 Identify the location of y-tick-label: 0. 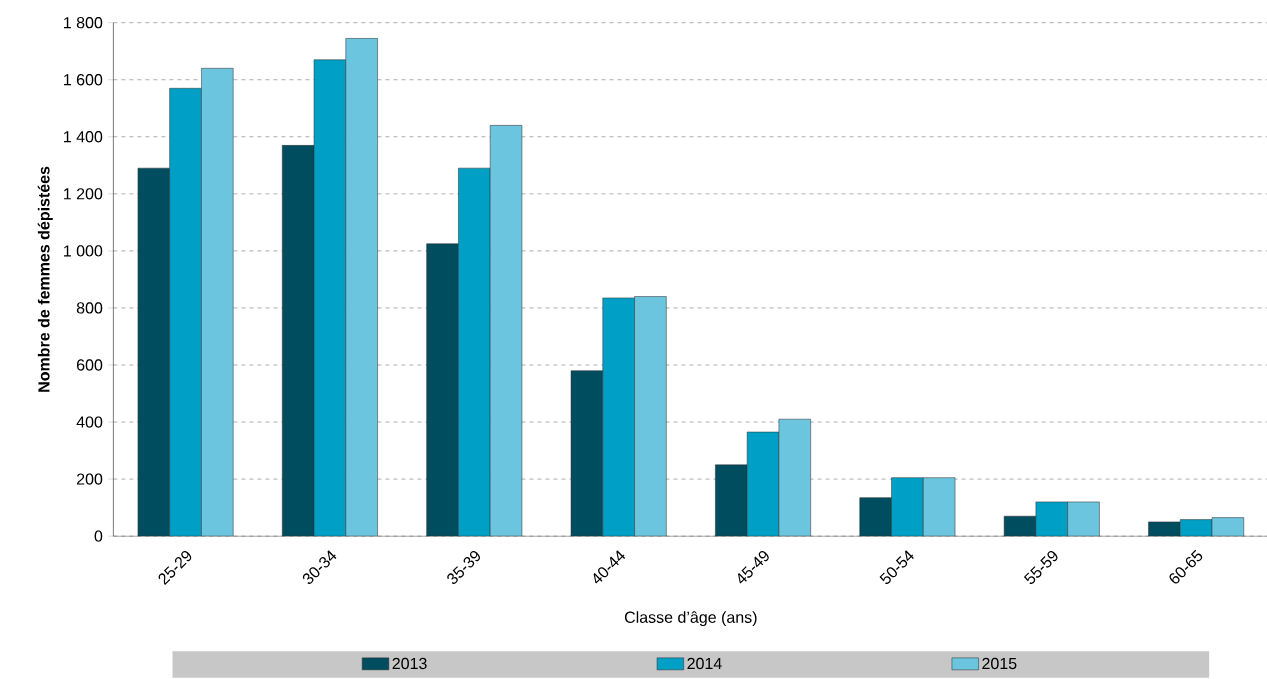
(98, 536).